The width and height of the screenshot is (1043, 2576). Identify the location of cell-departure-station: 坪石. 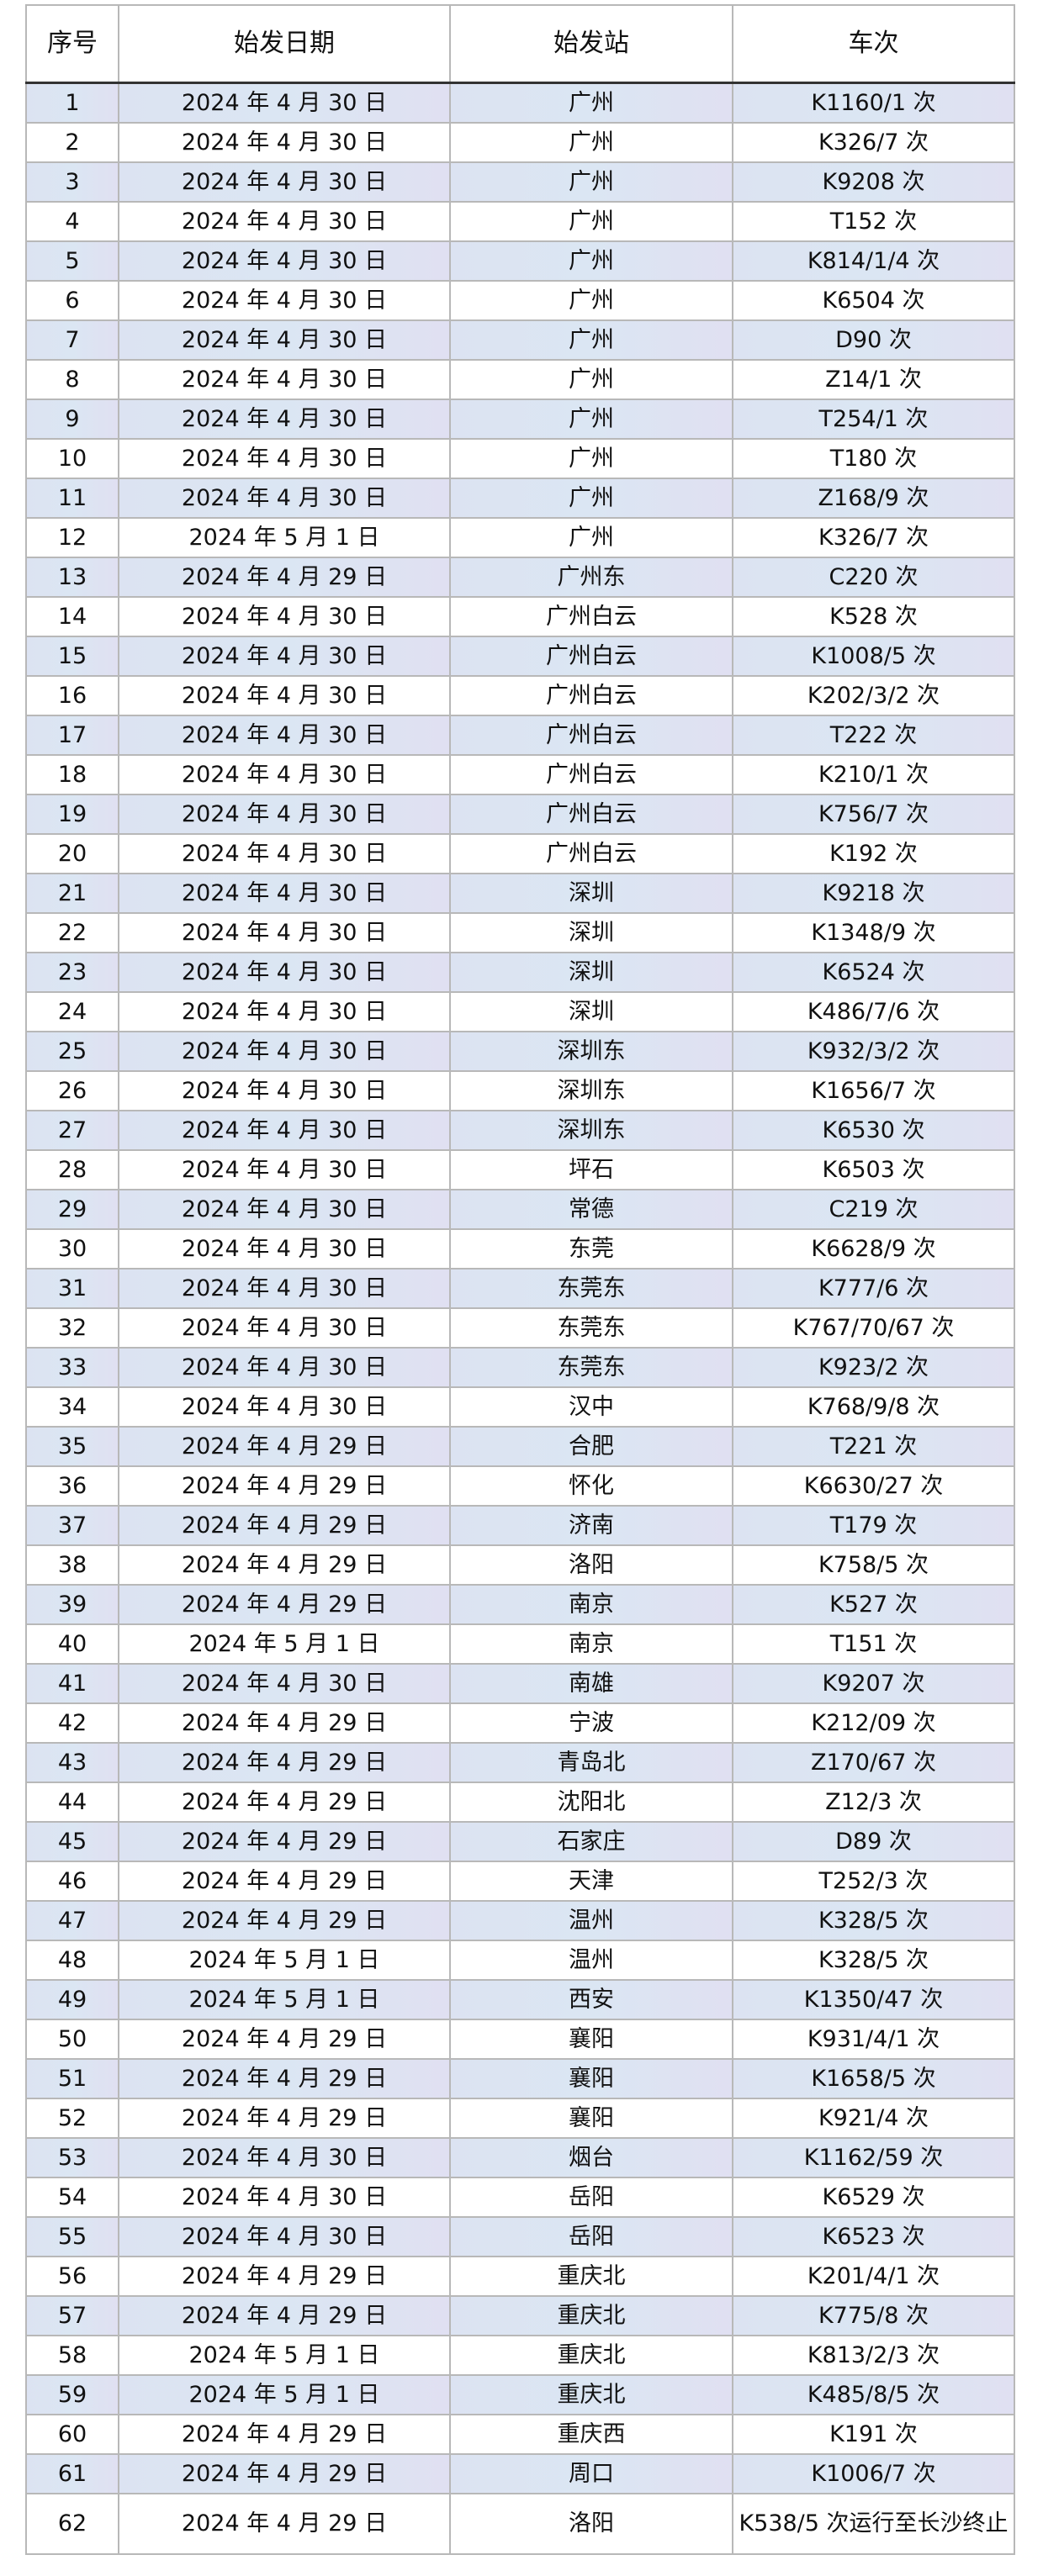
(591, 1170).